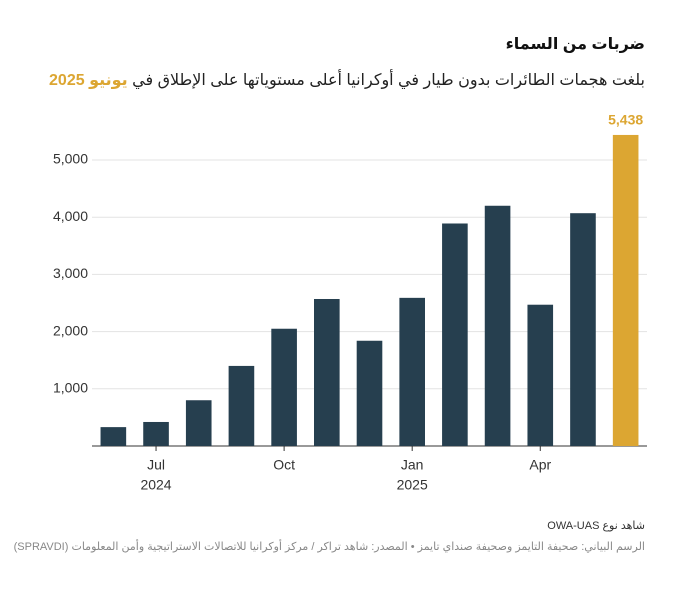 The width and height of the screenshot is (700, 591). Describe the element at coordinates (70, 388) in the screenshot. I see `y-tick-label: 1,000` at that location.